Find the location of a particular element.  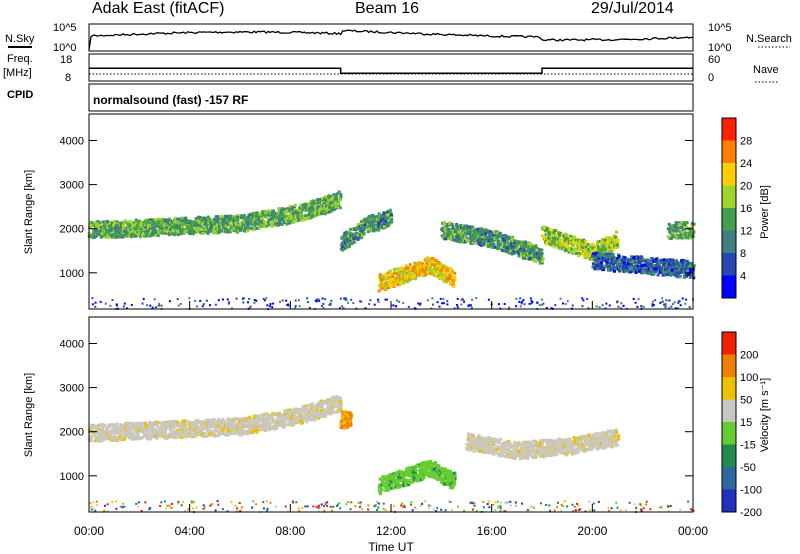

freq-label-2: [MHz] is located at coordinates (17, 73).